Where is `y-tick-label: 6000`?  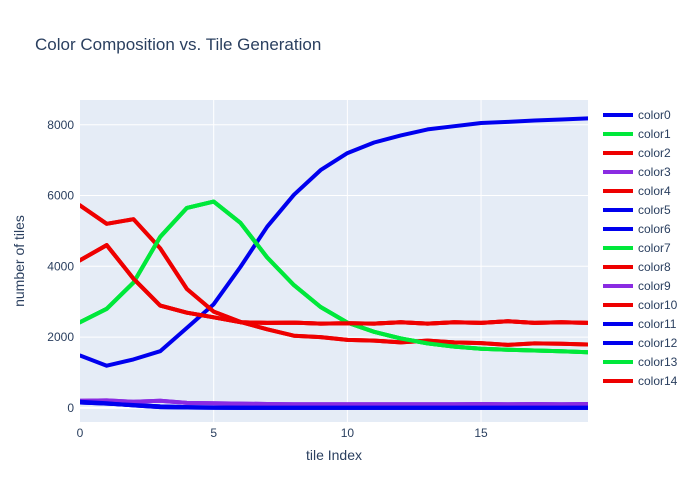 y-tick-label: 6000 is located at coordinates (60, 196).